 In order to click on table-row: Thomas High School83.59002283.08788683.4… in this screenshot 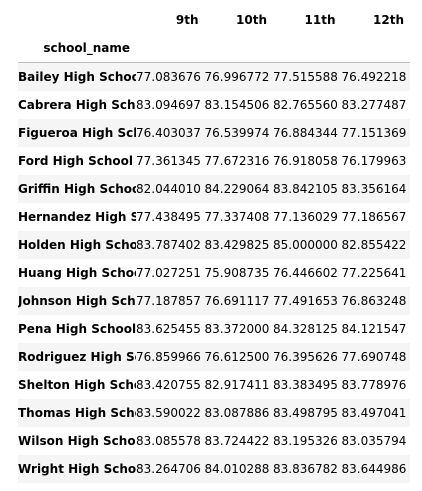, I will do `click(214, 412)`.